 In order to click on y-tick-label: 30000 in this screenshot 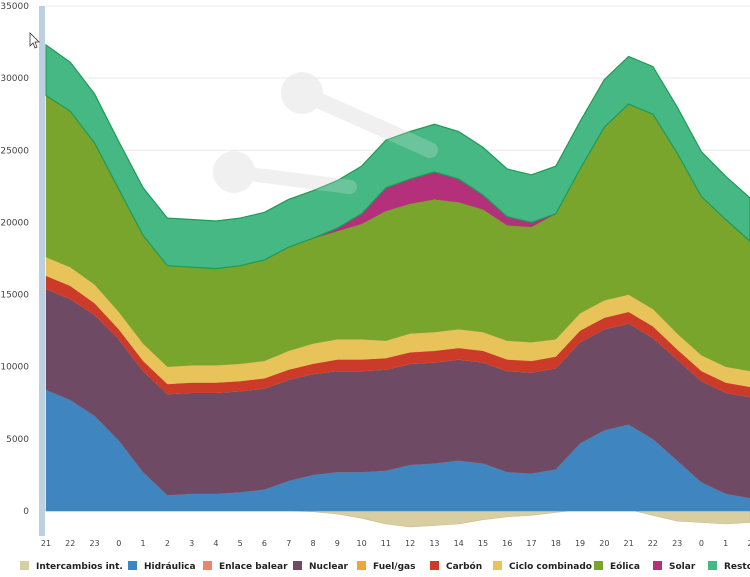, I will do `click(14, 79)`.